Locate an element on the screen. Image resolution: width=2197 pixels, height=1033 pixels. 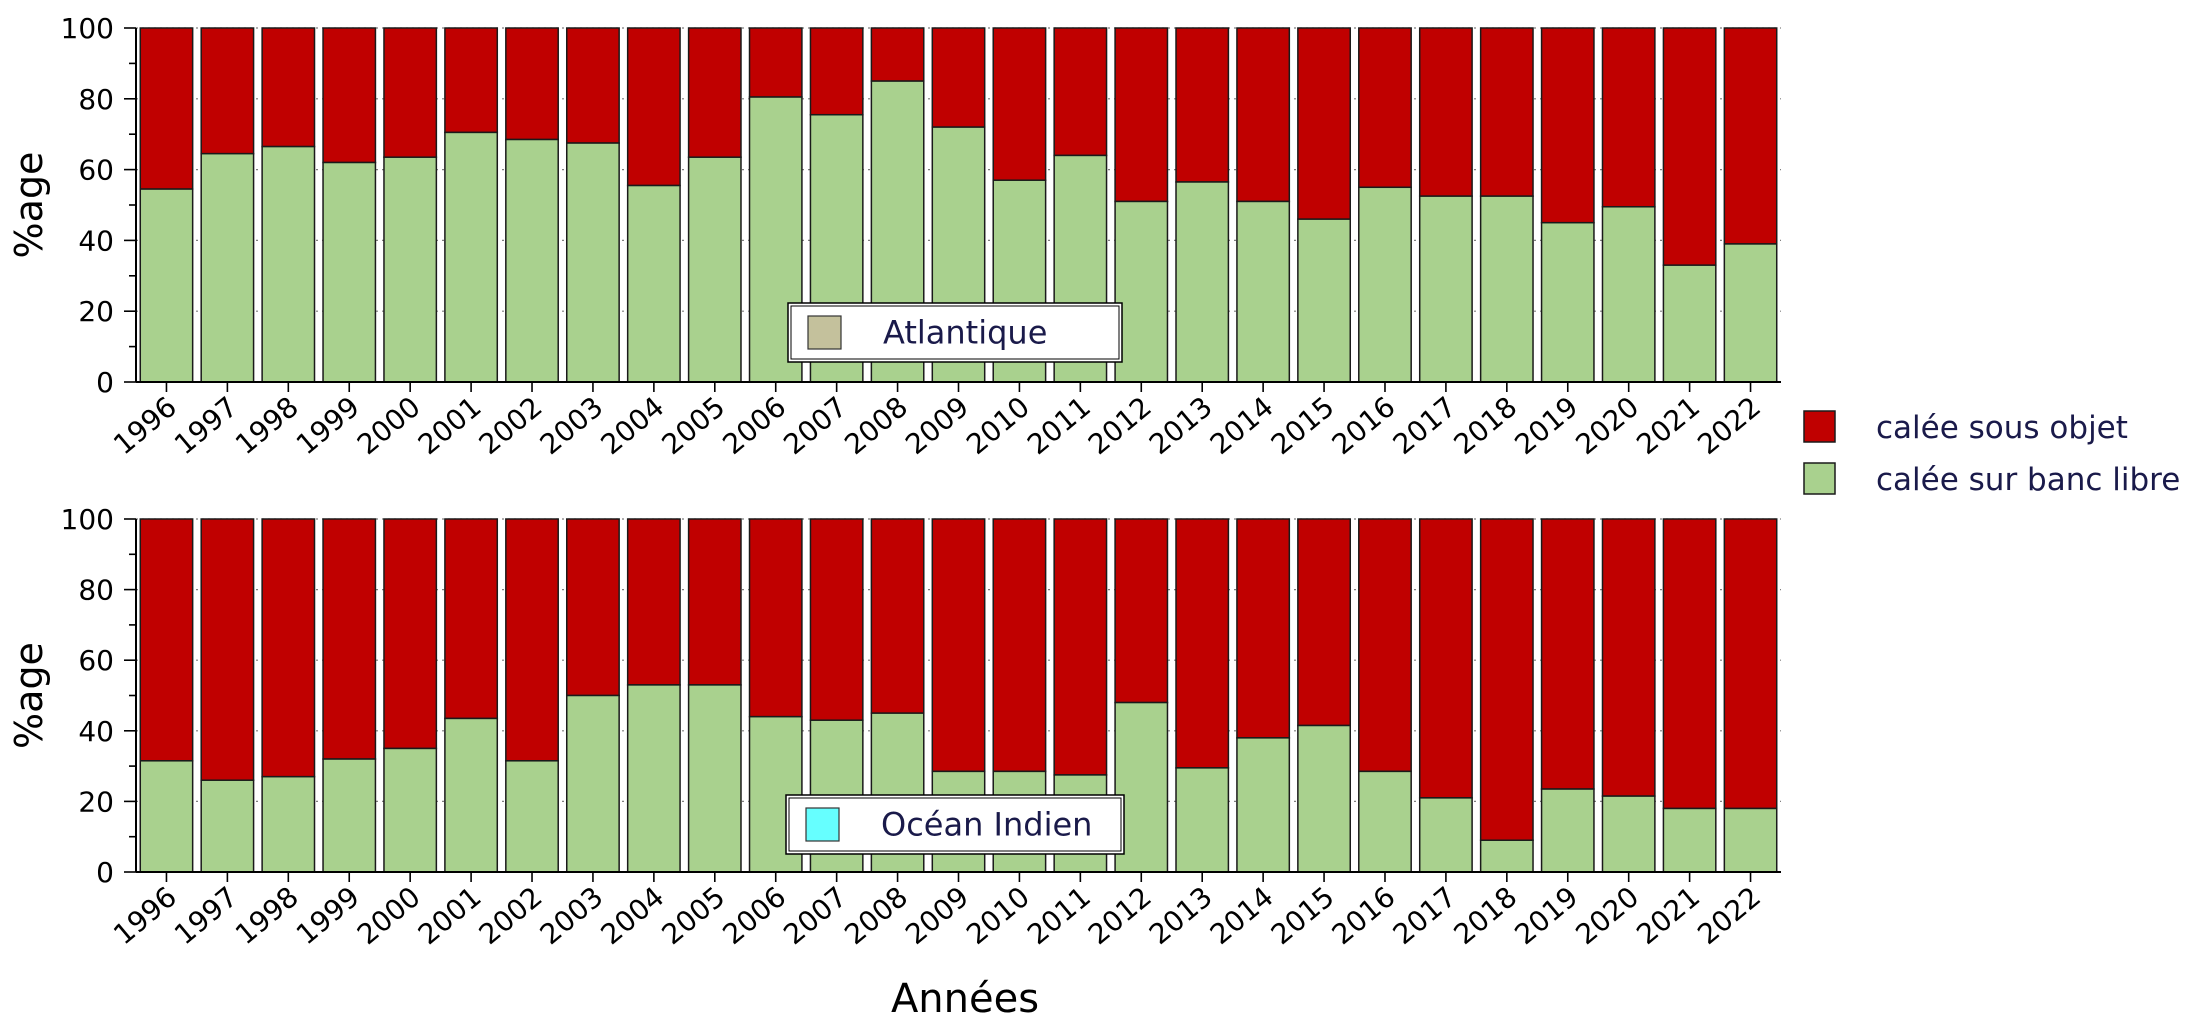
bar-under-object-2021 is located at coordinates (1689, 146).